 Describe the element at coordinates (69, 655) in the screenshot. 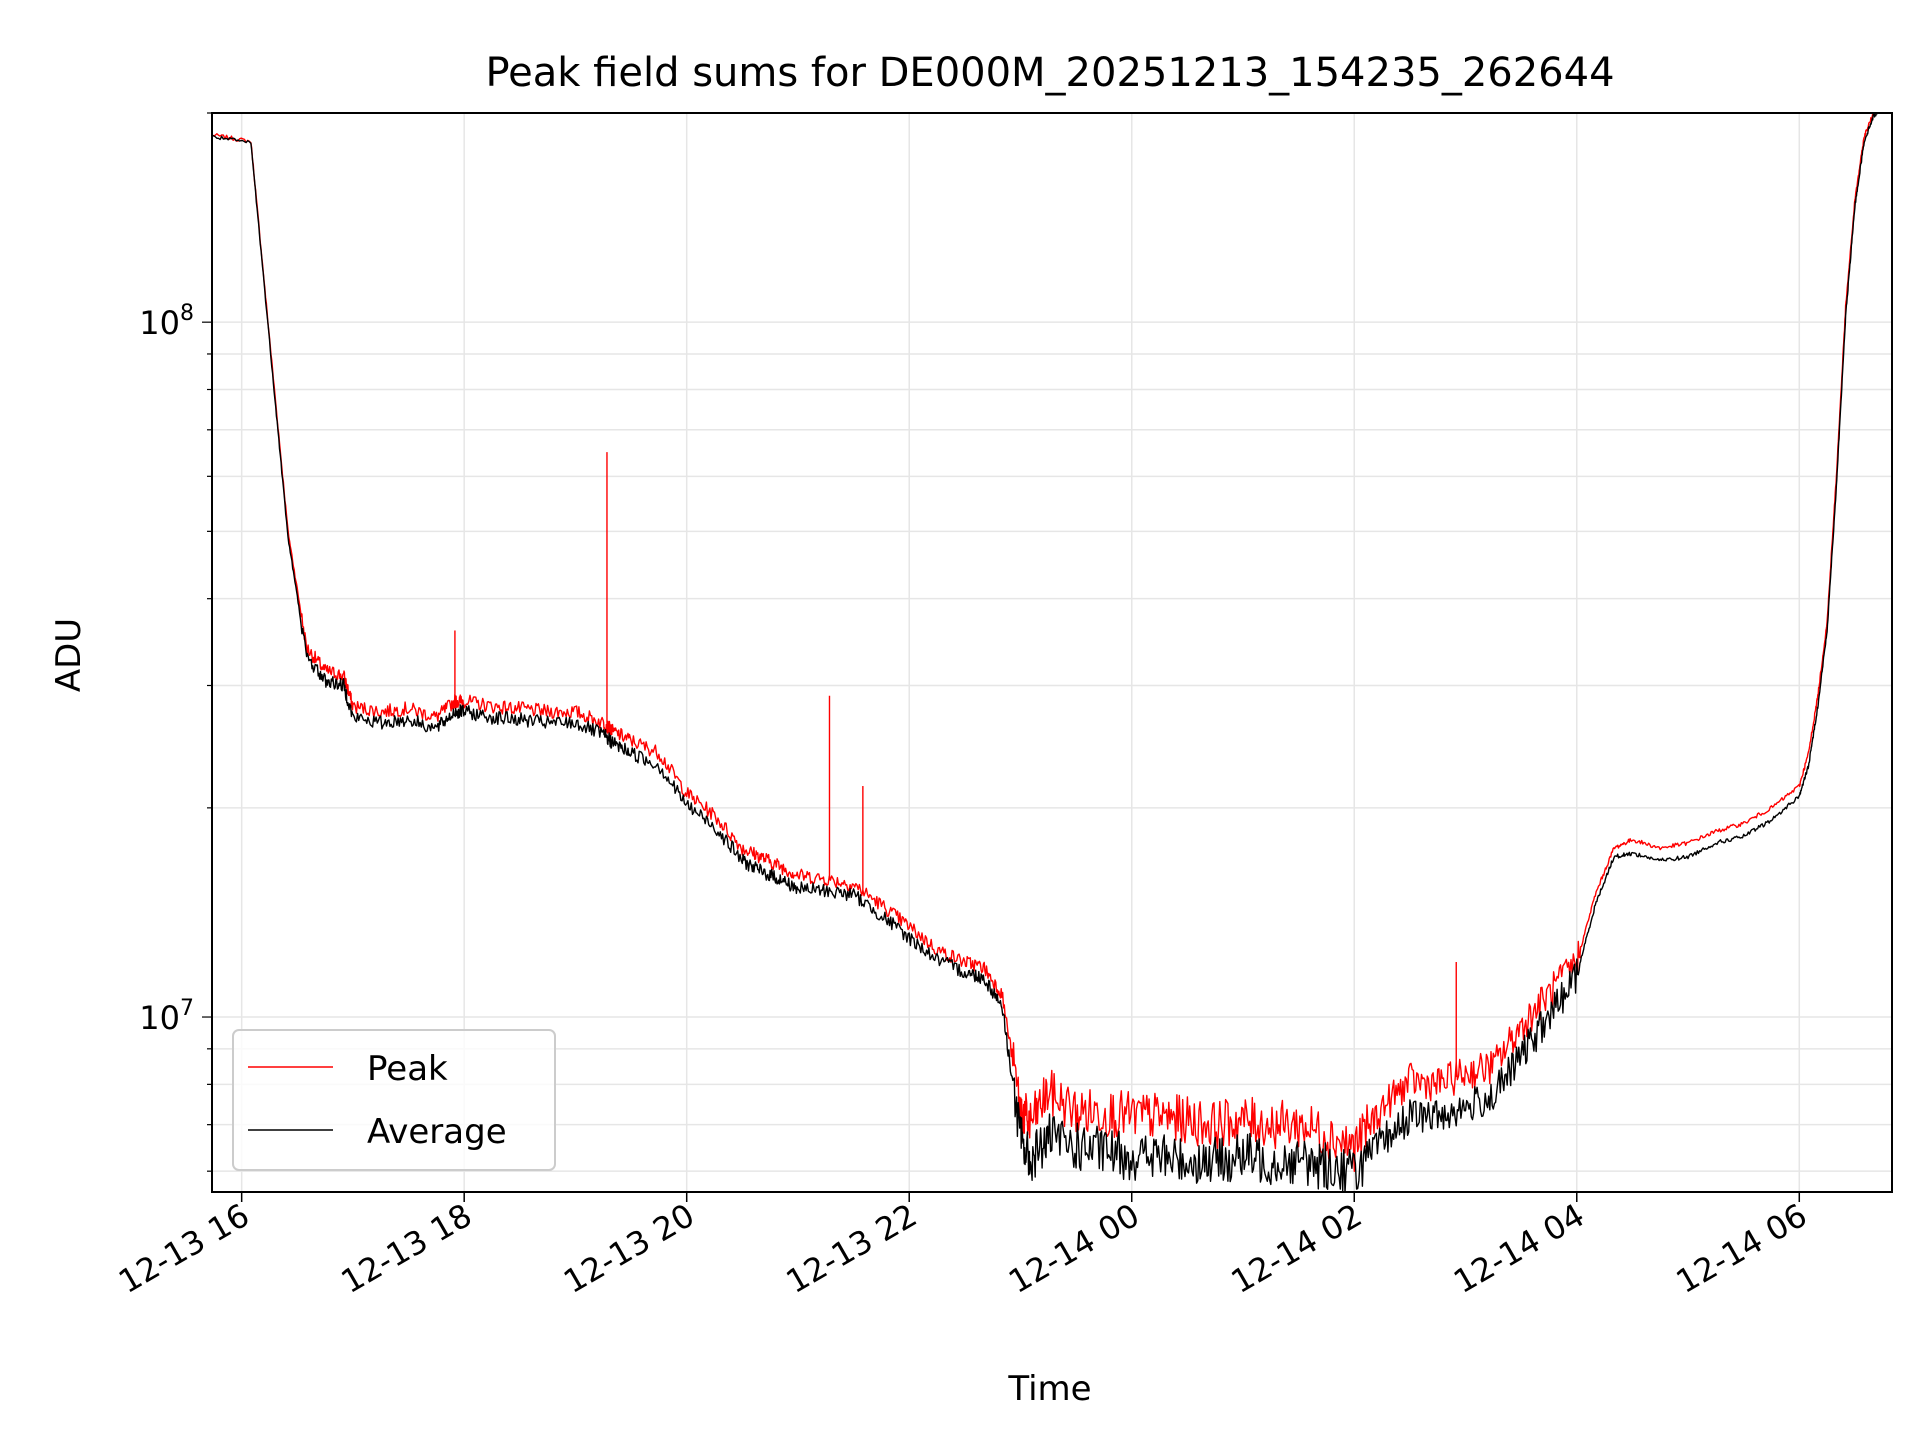

I see `y-axis-label: ADU` at that location.